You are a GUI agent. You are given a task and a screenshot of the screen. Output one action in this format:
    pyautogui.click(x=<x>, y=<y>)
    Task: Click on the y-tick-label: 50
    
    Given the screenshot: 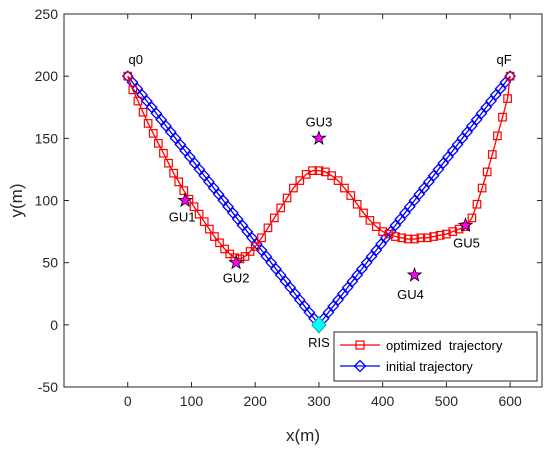 What is the action you would take?
    pyautogui.click(x=50, y=263)
    